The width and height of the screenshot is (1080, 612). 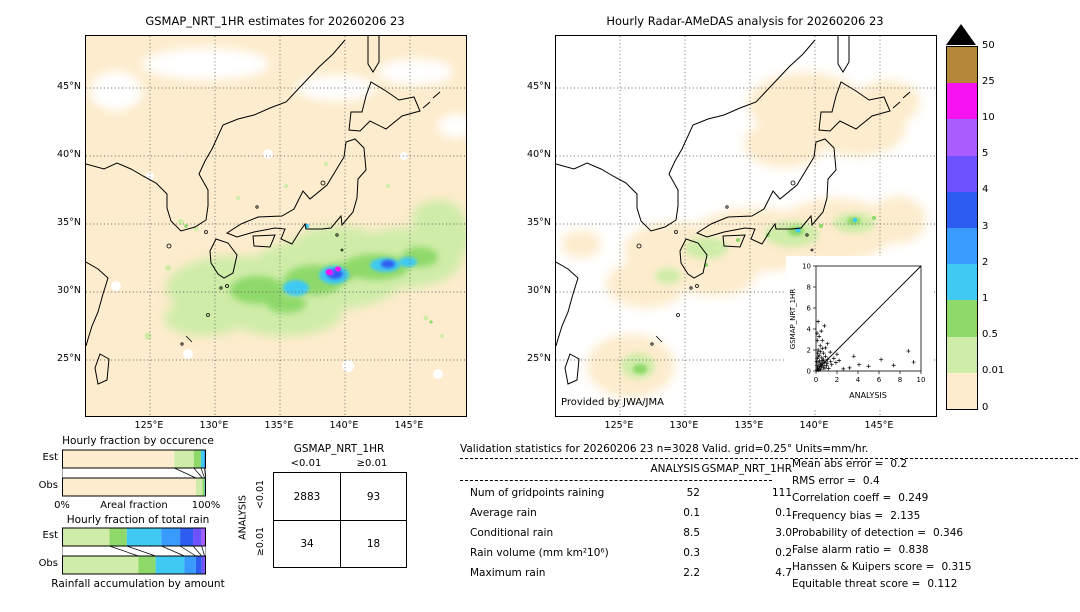 I want to click on stats-col-header-gsmap: GSMAP_NRT_1HR, so click(x=746, y=469).